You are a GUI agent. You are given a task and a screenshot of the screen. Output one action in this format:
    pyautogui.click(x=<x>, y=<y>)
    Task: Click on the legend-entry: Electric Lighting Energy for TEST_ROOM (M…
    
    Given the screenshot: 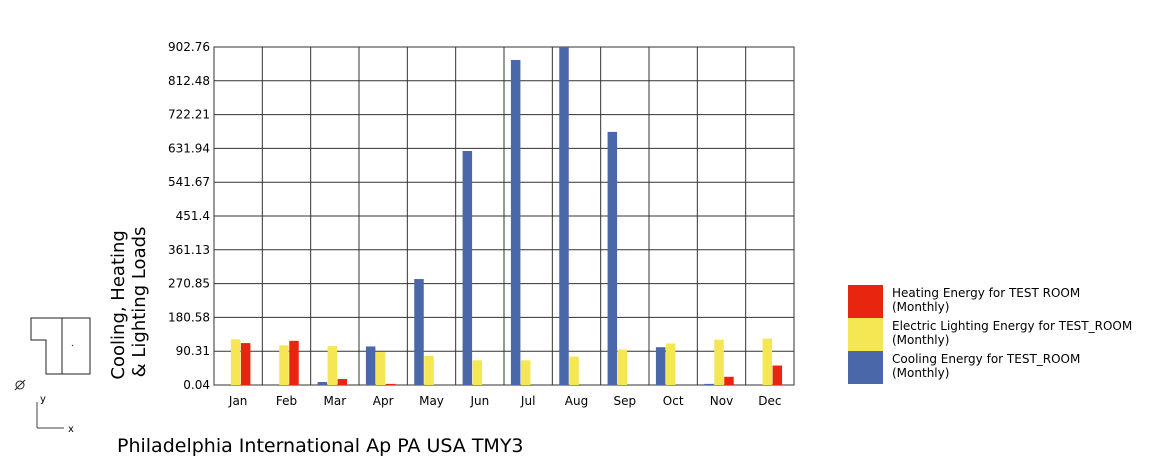 What is the action you would take?
    pyautogui.click(x=1012, y=333)
    